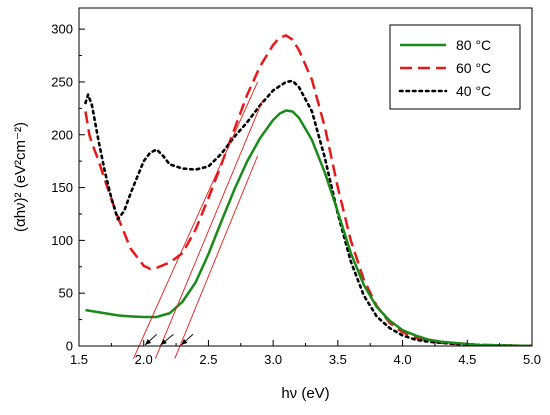 This screenshot has width=550, height=415. What do you see at coordinates (467, 359) in the screenshot?
I see `x-tick-label: 4.5` at bounding box center [467, 359].